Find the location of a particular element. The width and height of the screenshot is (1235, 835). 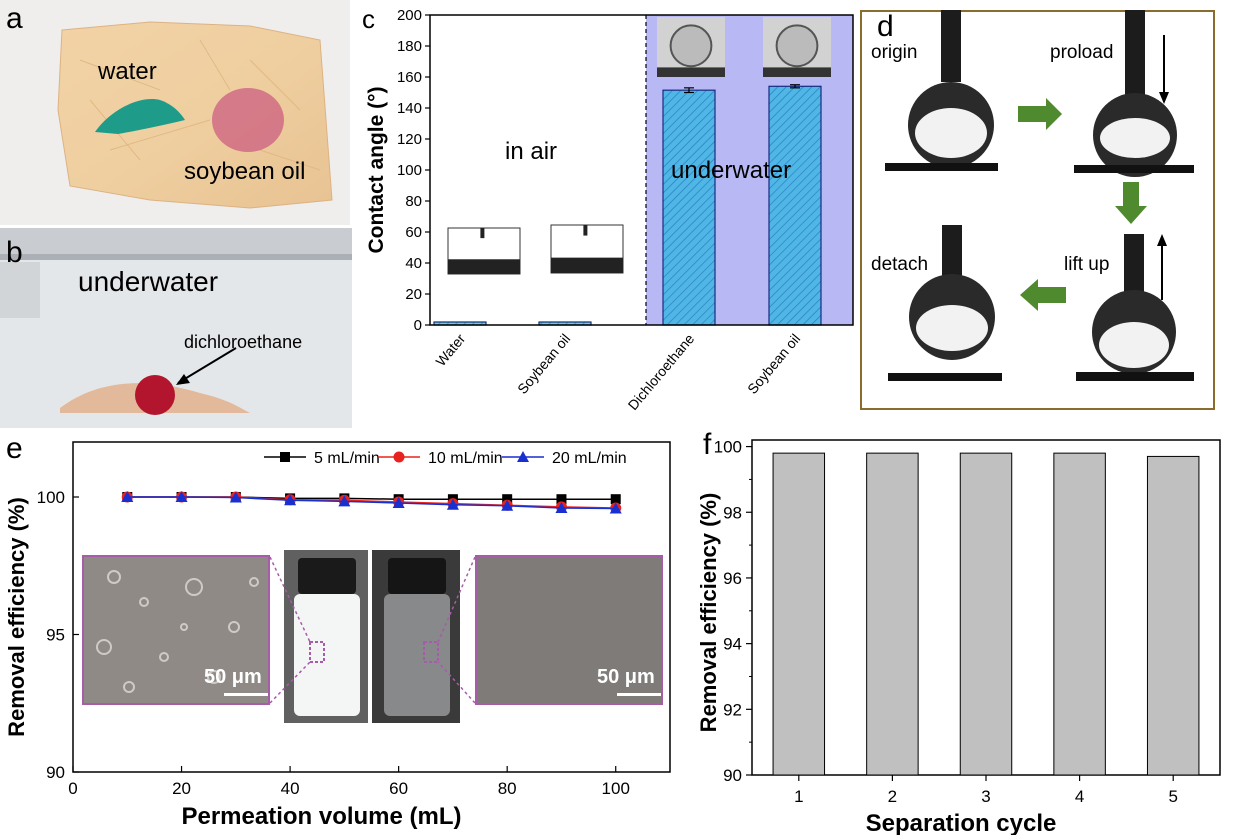

y-tick-label-98: 98 is located at coordinates (732, 512).